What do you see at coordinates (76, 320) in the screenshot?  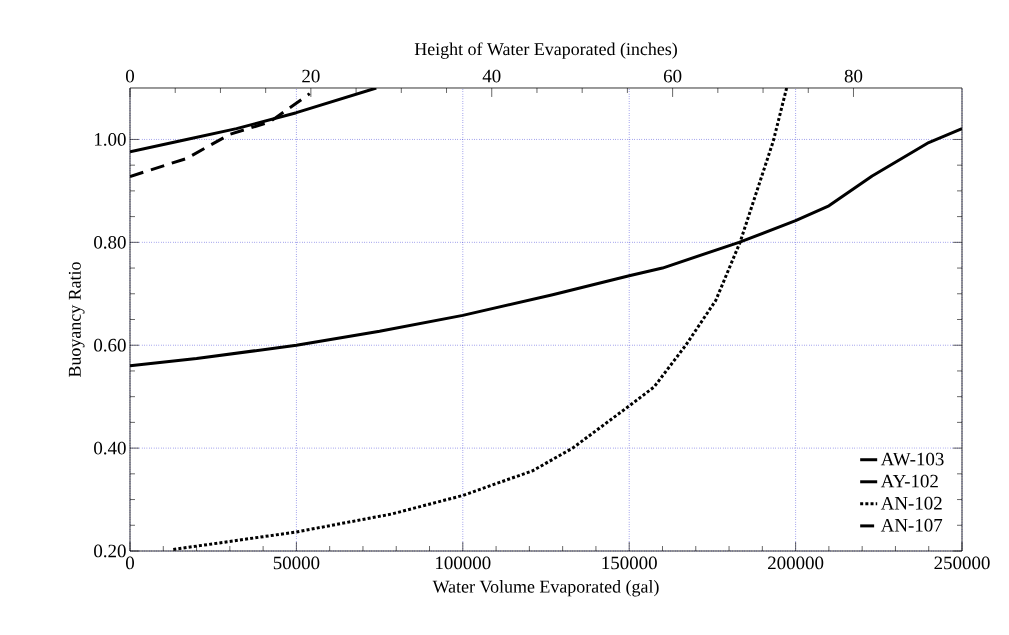 I see `y-axis-title: Buoyancy Ratio` at bounding box center [76, 320].